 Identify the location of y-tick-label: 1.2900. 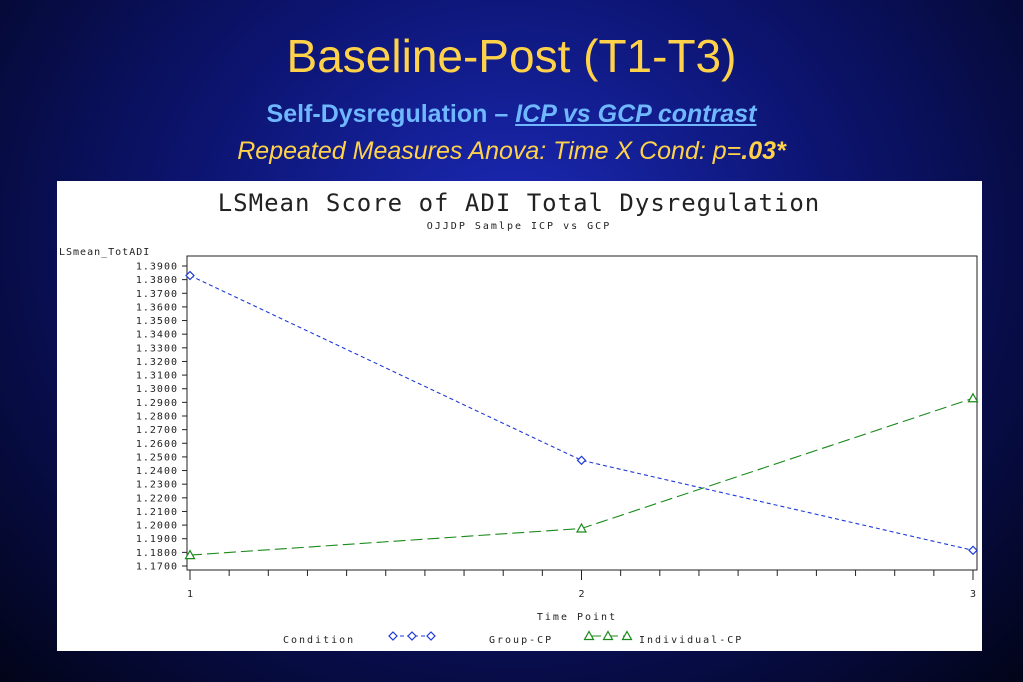
(157, 403).